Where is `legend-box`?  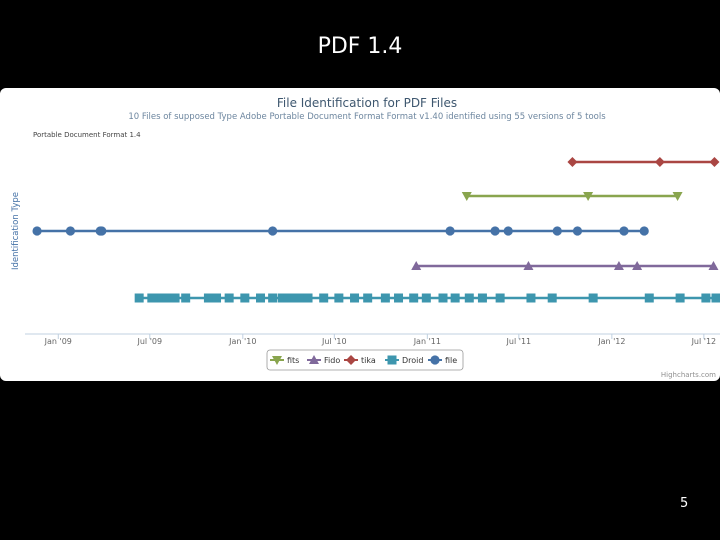 legend-box is located at coordinates (365, 360).